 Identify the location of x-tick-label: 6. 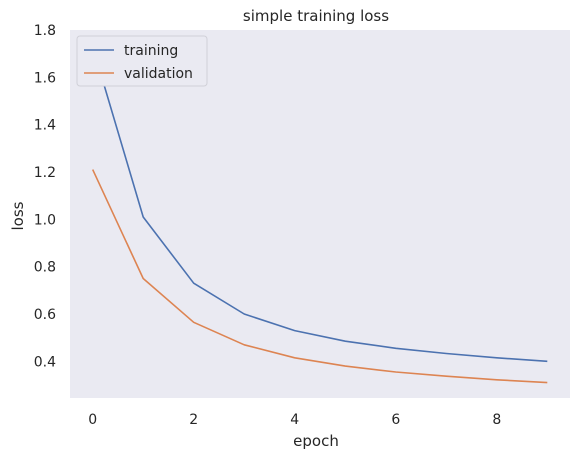
(395, 420).